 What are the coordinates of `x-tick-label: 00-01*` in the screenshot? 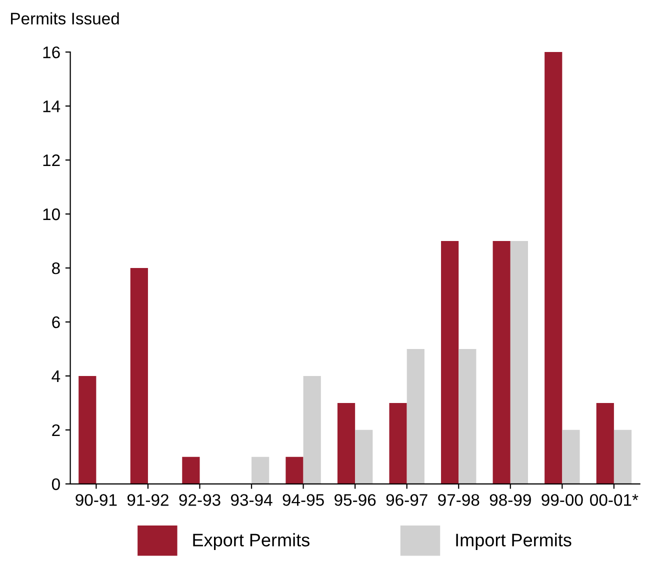 It's located at (614, 500).